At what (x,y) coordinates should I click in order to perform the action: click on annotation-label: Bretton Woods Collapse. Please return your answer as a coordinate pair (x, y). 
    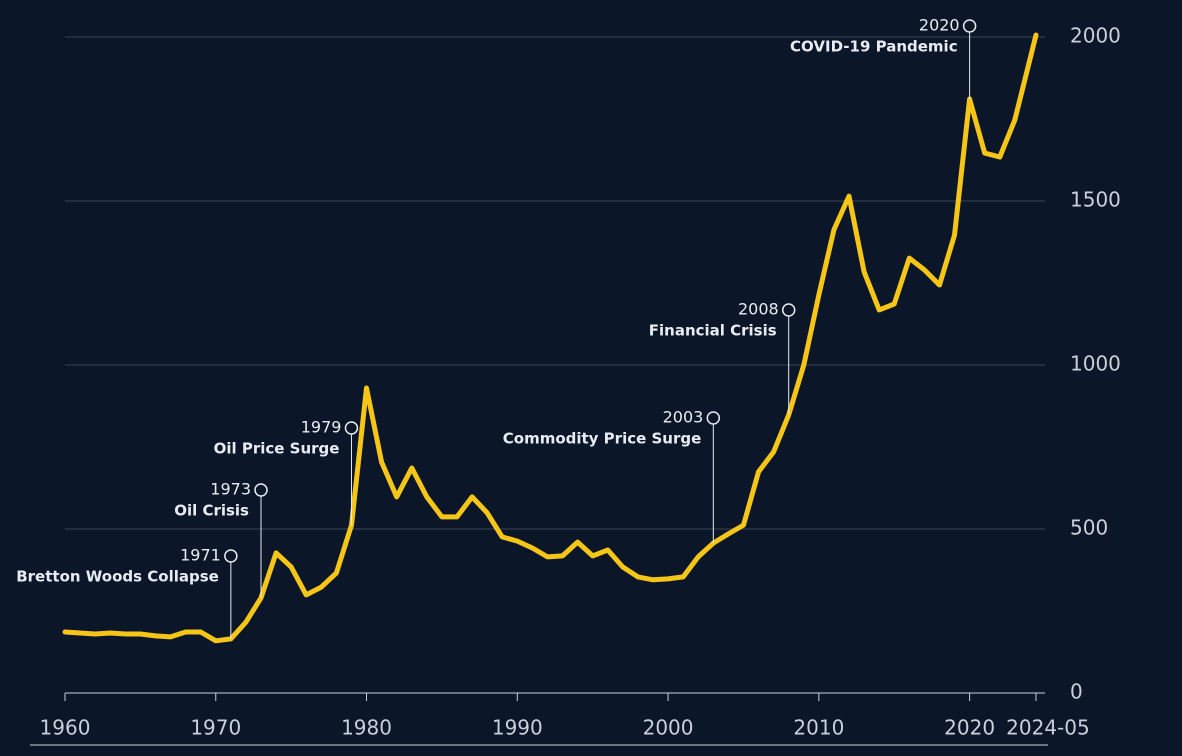
    Looking at the image, I should click on (117, 577).